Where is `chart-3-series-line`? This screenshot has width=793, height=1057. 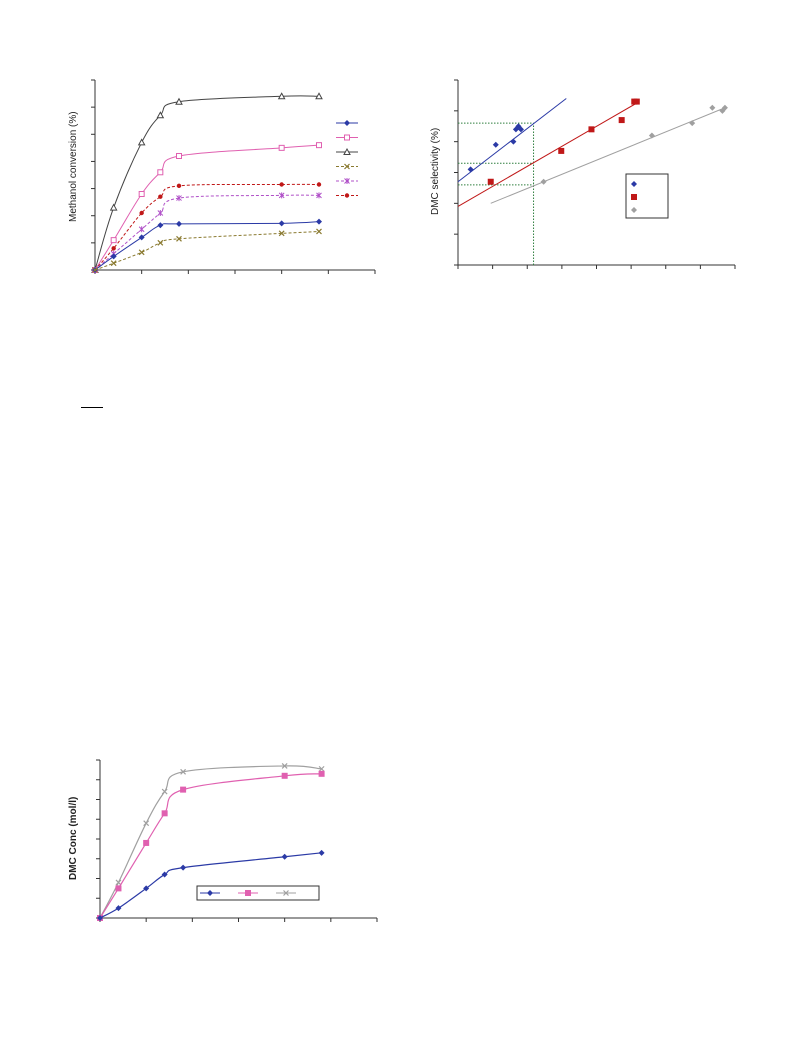
chart-3-series-line is located at coordinates (210, 885).